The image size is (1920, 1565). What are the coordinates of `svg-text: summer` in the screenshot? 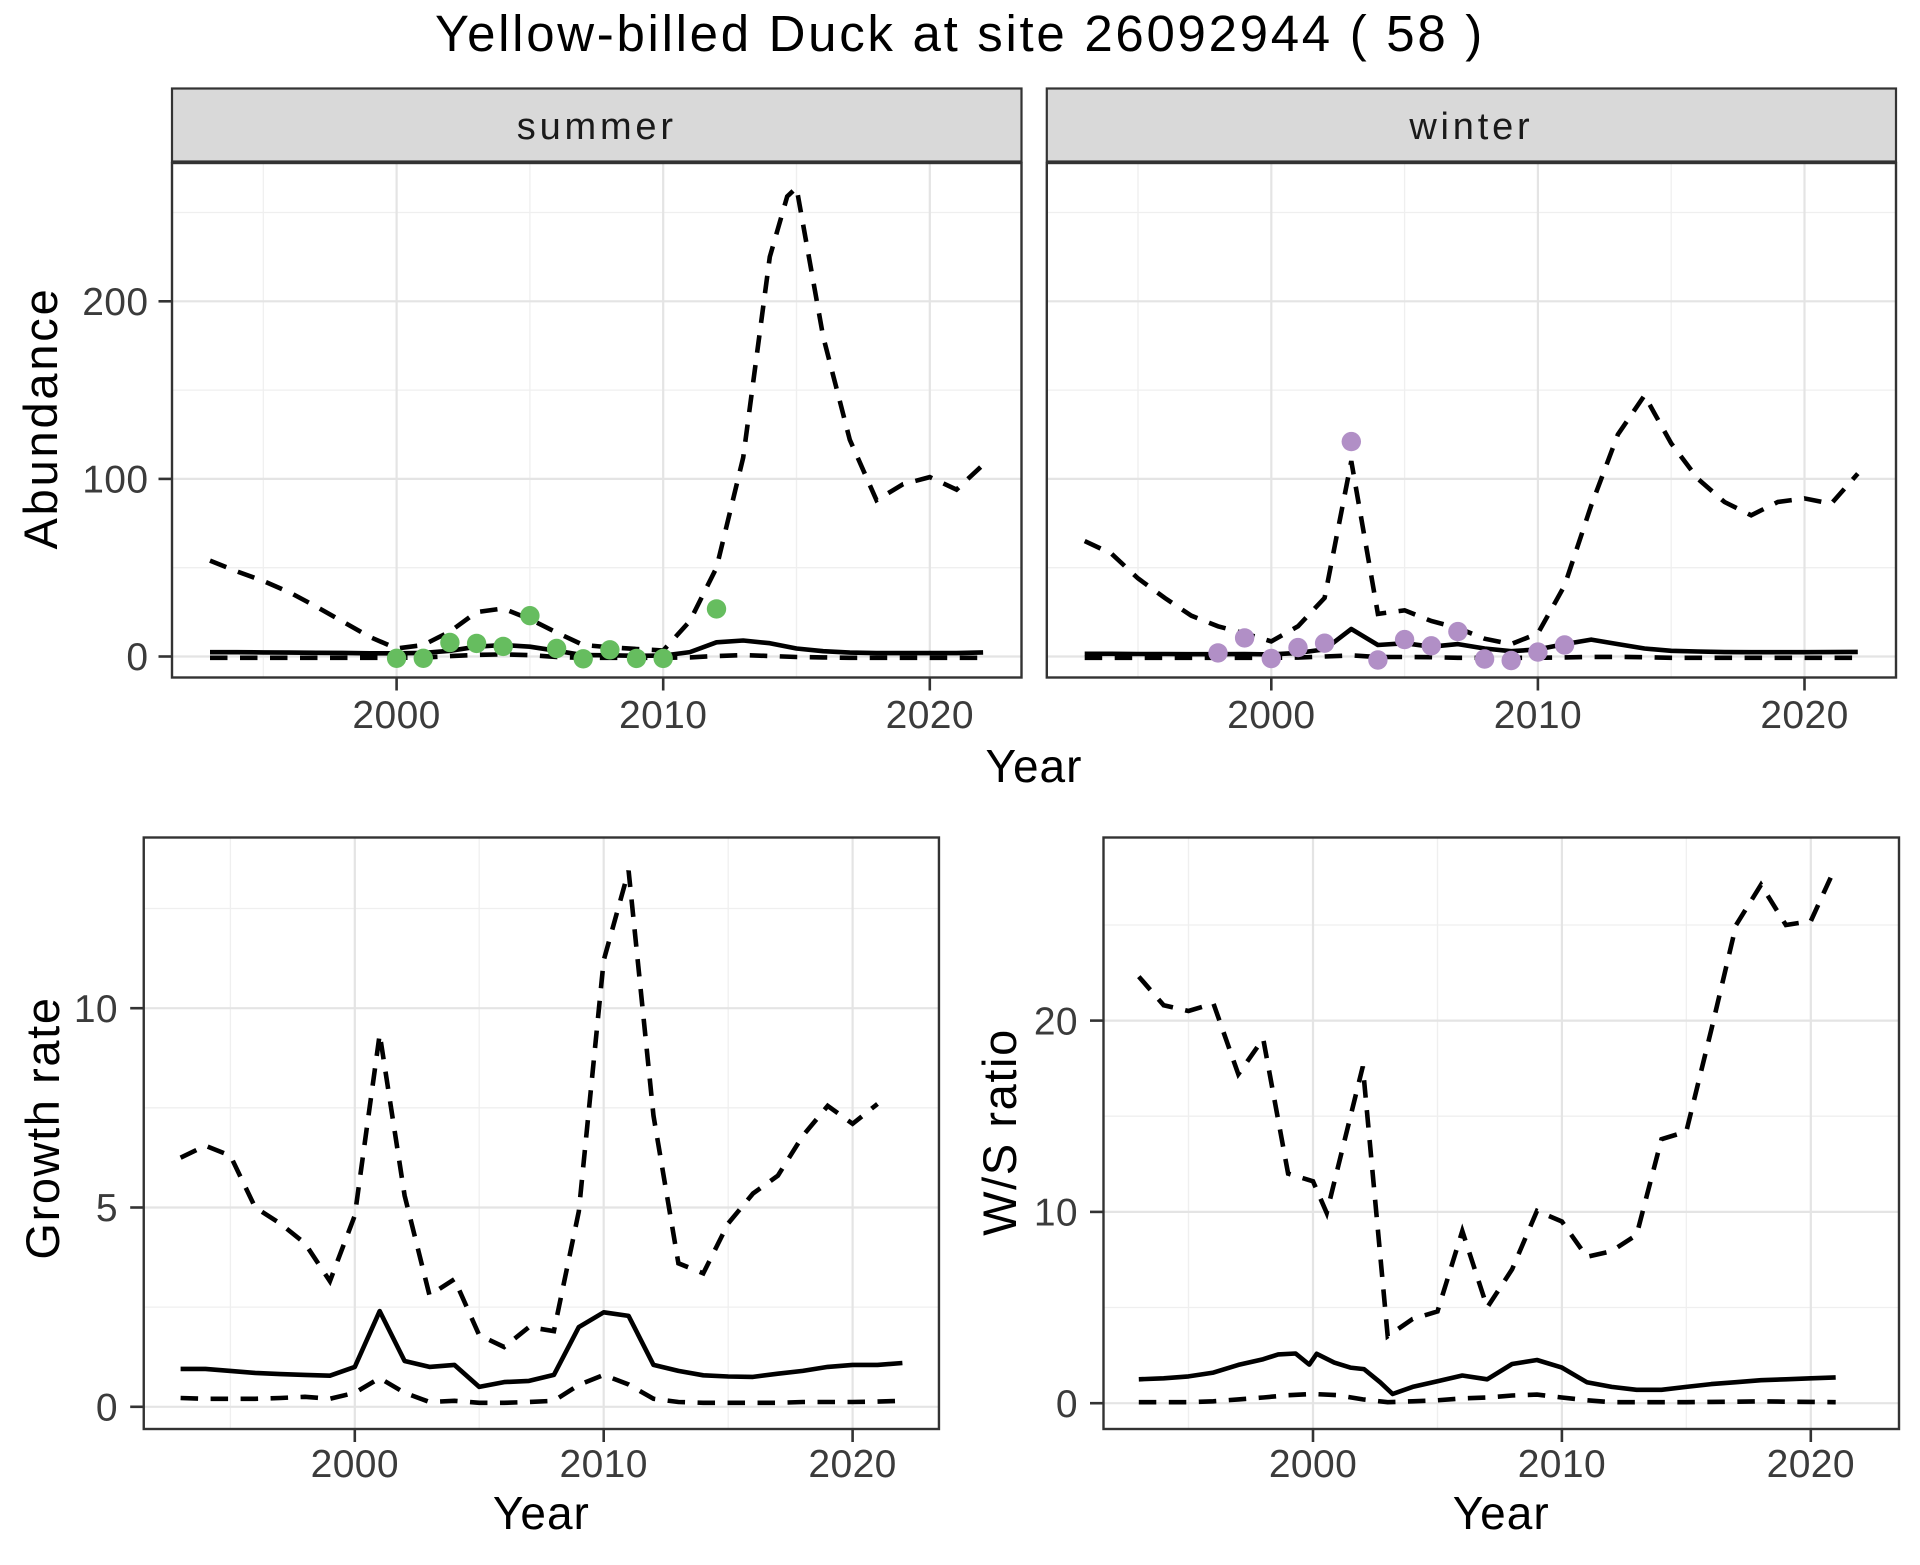 It's located at (597, 127).